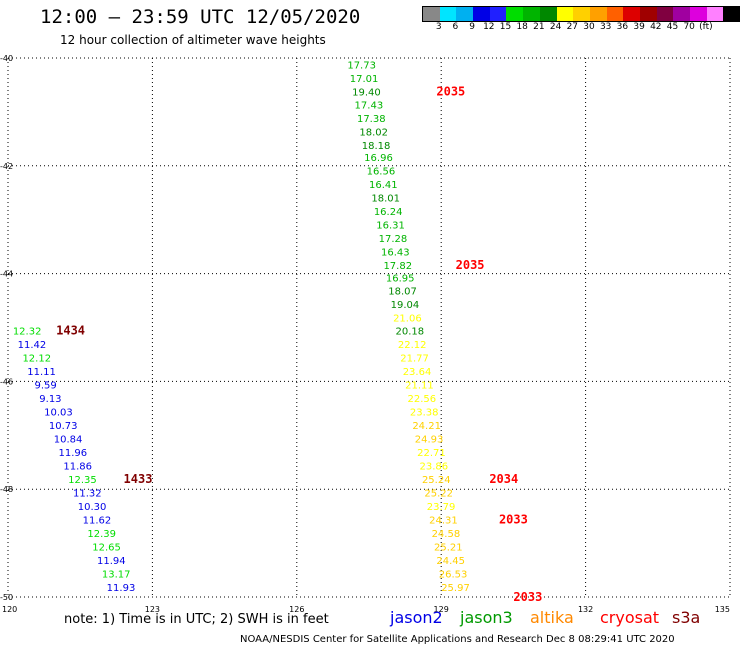  Describe the element at coordinates (97, 520) in the screenshot. I see `wave-height-value: 11.62` at that location.